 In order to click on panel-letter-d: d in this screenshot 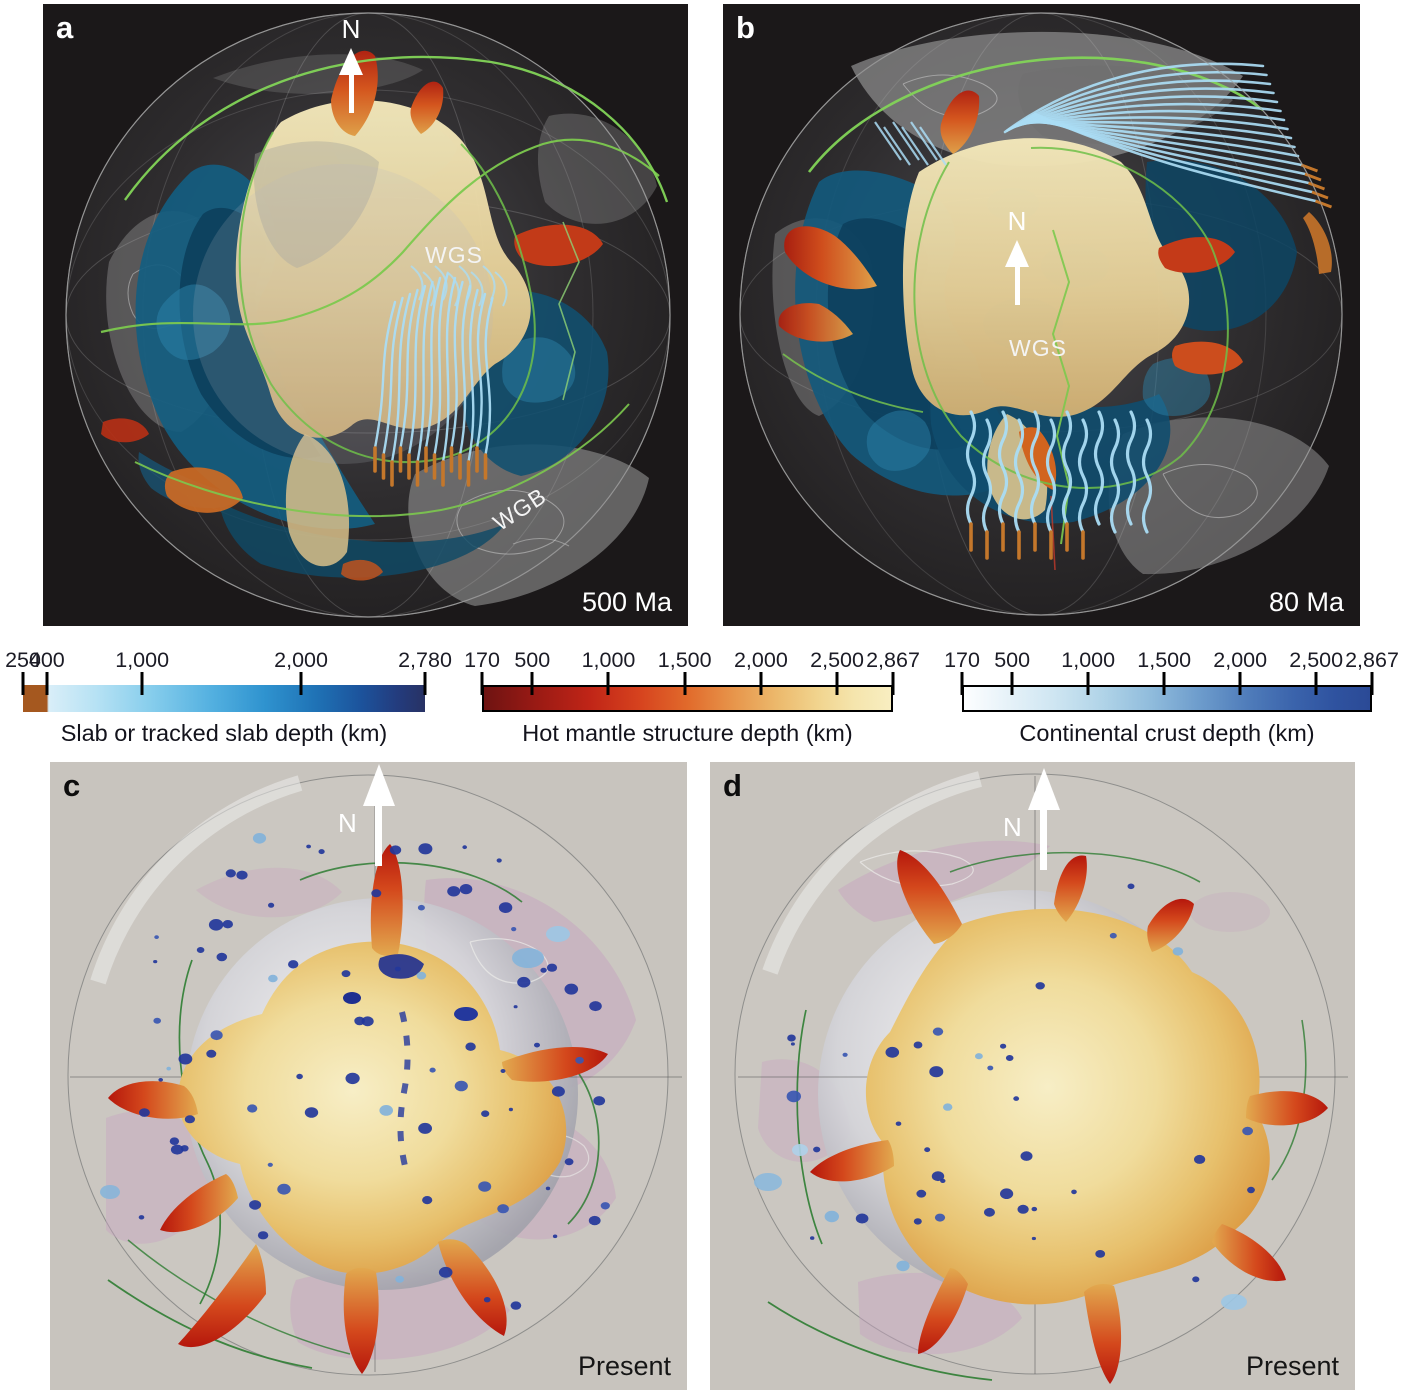, I will do `click(732, 785)`.